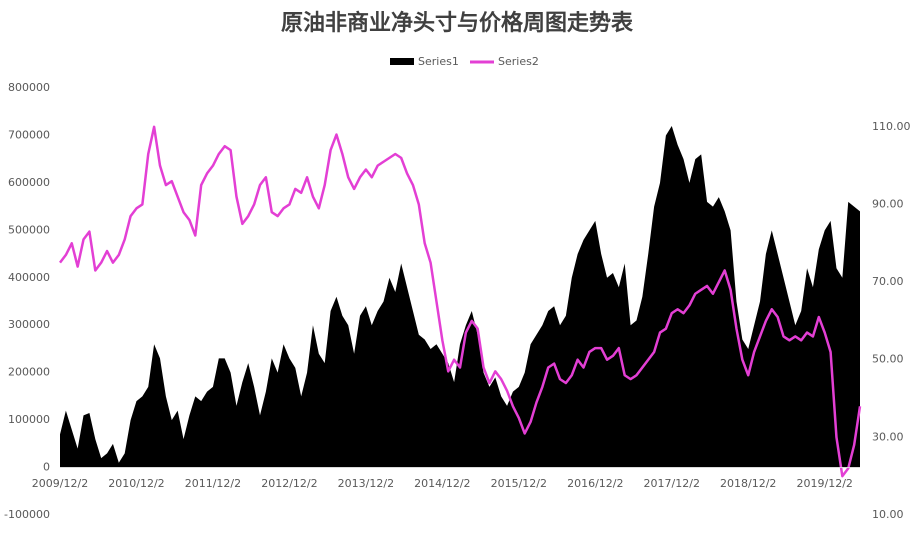 This screenshot has height=538, width=914. What do you see at coordinates (29, 182) in the screenshot?
I see `y-tick-label: 600000` at bounding box center [29, 182].